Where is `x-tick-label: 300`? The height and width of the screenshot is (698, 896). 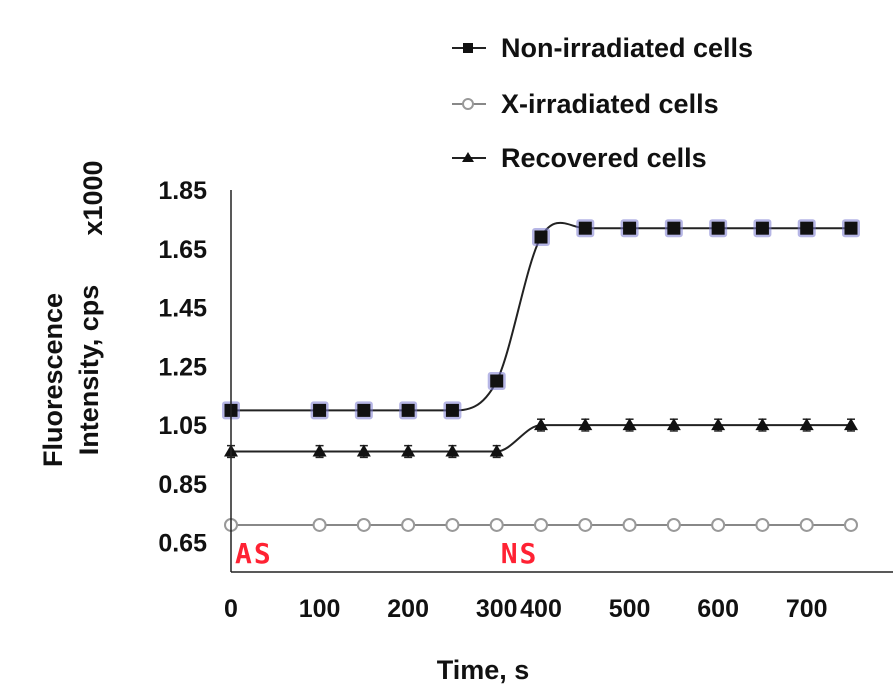 x-tick-label: 300 is located at coordinates (497, 609).